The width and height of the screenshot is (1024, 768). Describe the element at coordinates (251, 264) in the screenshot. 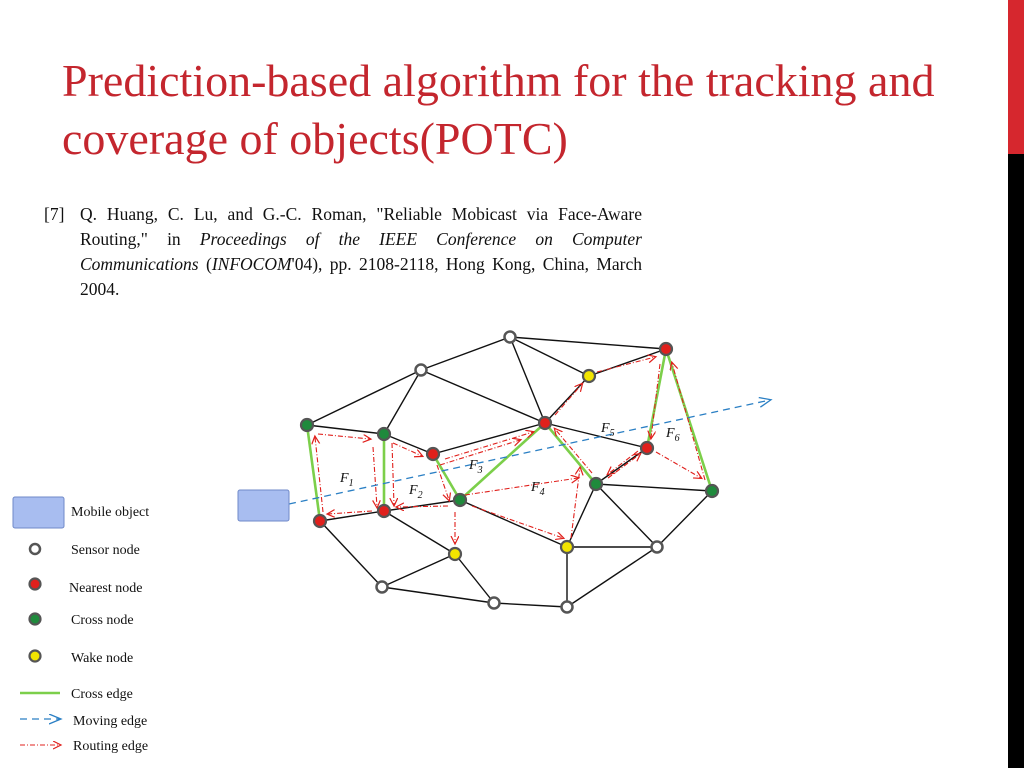

I see `reference-acronym: INFOCOM` at that location.